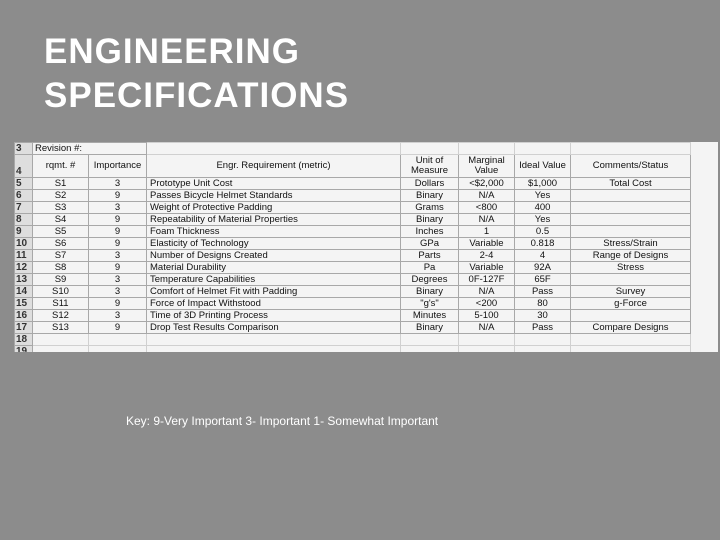 The image size is (720, 540). What do you see at coordinates (542, 315) in the screenshot?
I see `cell-ideal-value: 30` at bounding box center [542, 315].